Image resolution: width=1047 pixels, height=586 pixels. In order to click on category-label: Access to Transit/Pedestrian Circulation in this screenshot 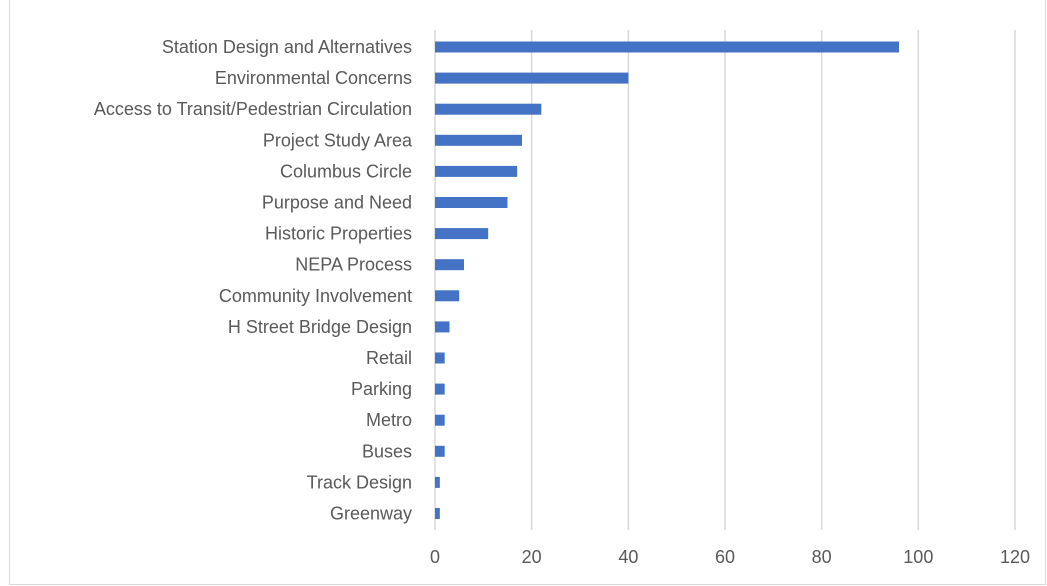, I will do `click(253, 109)`.